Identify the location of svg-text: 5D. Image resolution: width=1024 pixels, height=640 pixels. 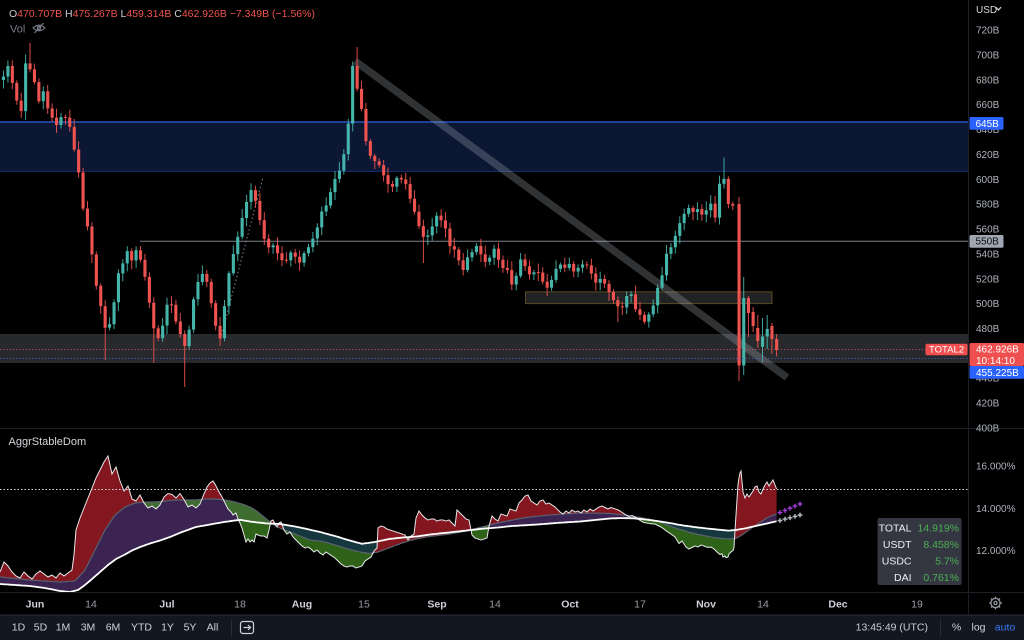
(41, 628).